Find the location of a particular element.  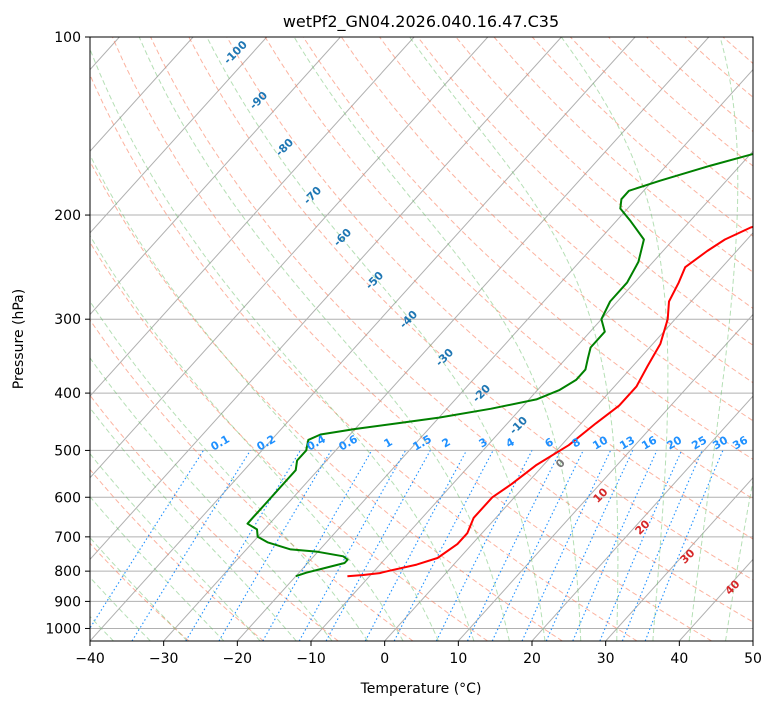

y-tick-label: 500 is located at coordinates (67, 451).